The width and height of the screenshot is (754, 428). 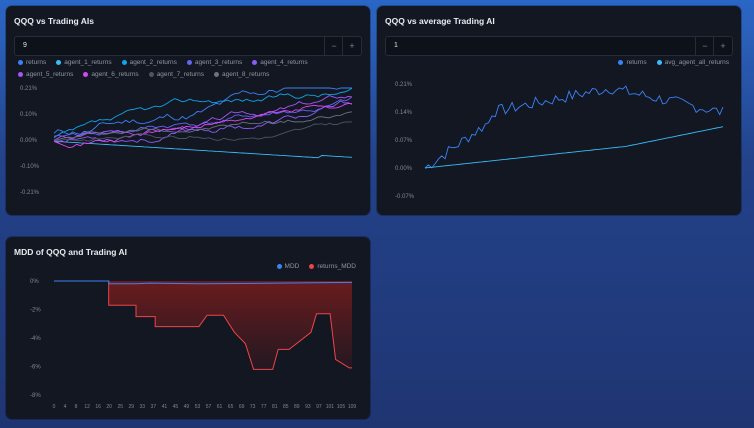 I want to click on y-tick-label: -0.07%, so click(x=405, y=197).